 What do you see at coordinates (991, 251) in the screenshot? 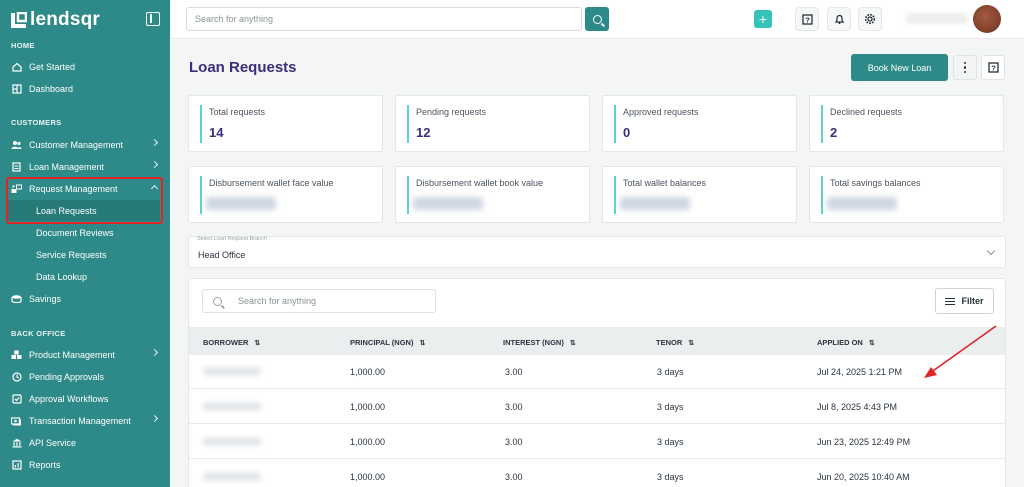
I see `chevron-down-icon` at bounding box center [991, 251].